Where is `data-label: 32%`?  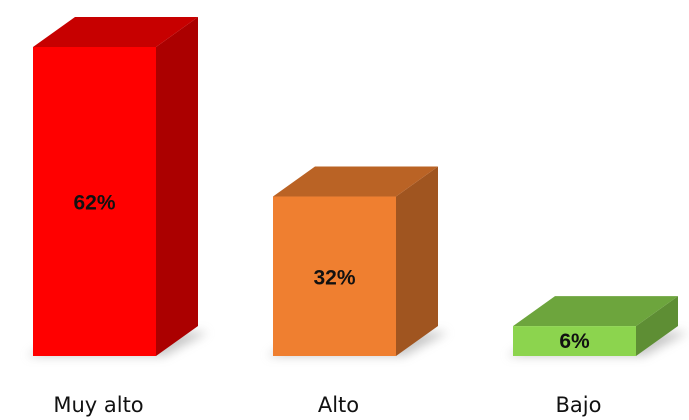
data-label: 32% is located at coordinates (334, 277).